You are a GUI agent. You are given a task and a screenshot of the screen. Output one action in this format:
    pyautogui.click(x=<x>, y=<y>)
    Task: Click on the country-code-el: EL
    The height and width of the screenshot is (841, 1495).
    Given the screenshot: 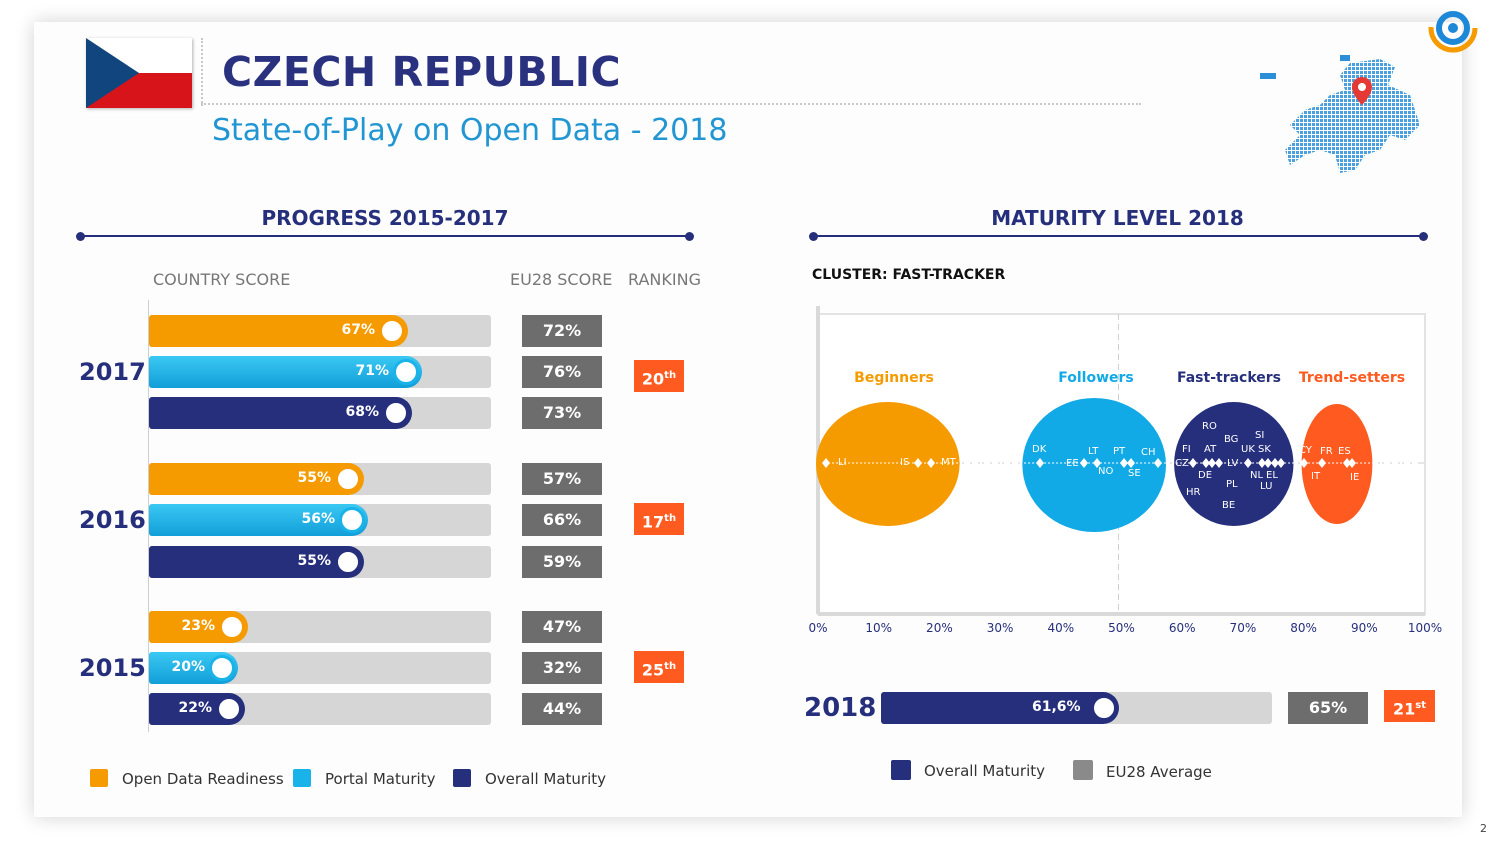 What is the action you would take?
    pyautogui.click(x=1272, y=475)
    